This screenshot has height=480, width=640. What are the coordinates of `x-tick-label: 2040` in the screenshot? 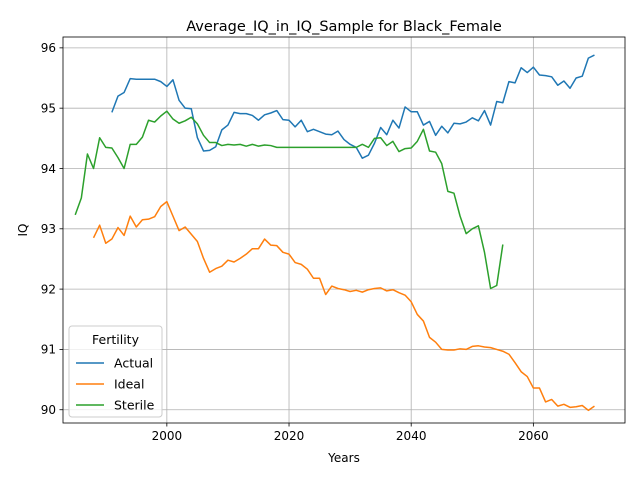 It's located at (411, 436).